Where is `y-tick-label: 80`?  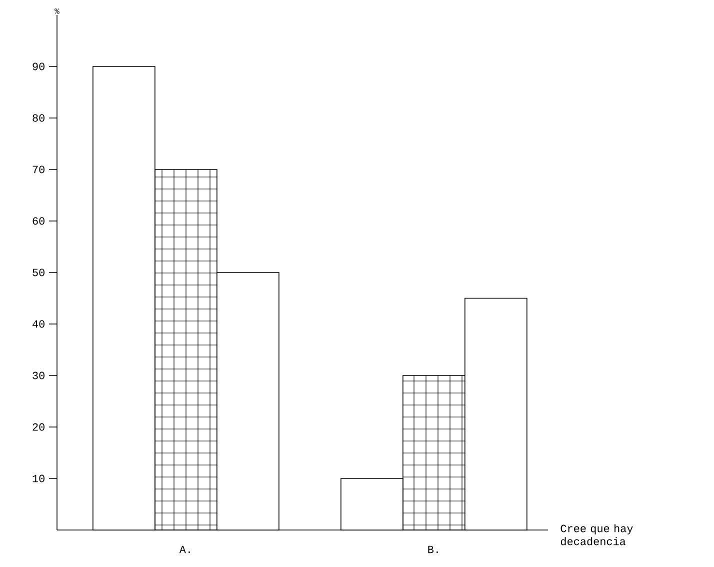 y-tick-label: 80 is located at coordinates (38, 118).